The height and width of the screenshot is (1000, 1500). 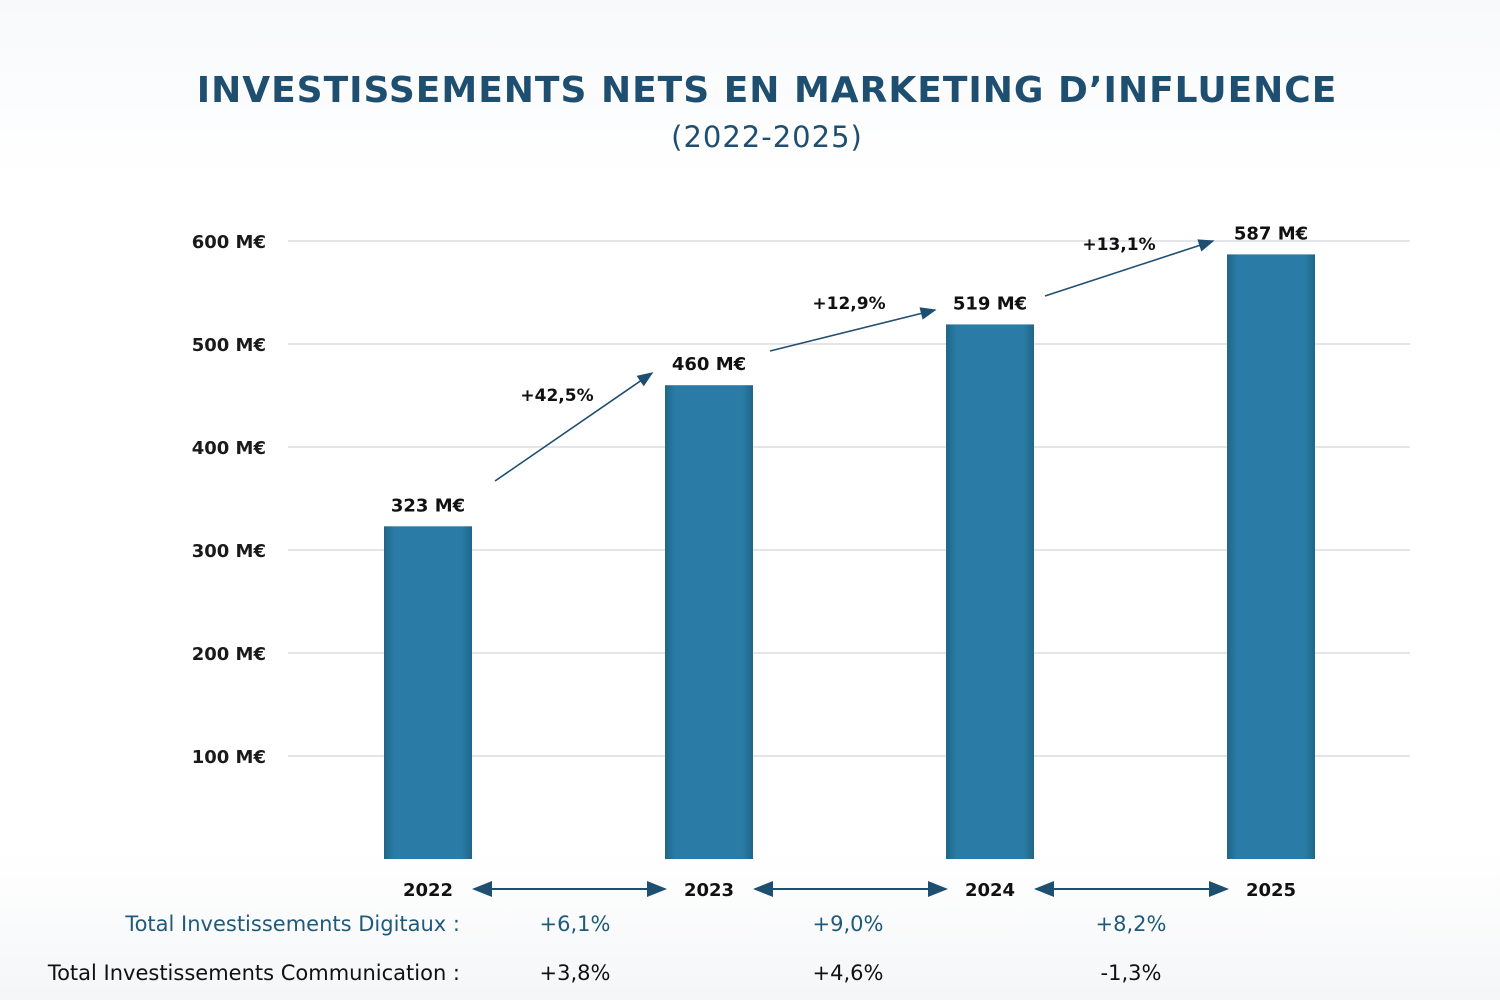 I want to click on row-value: +4,6%, so click(x=848, y=973).